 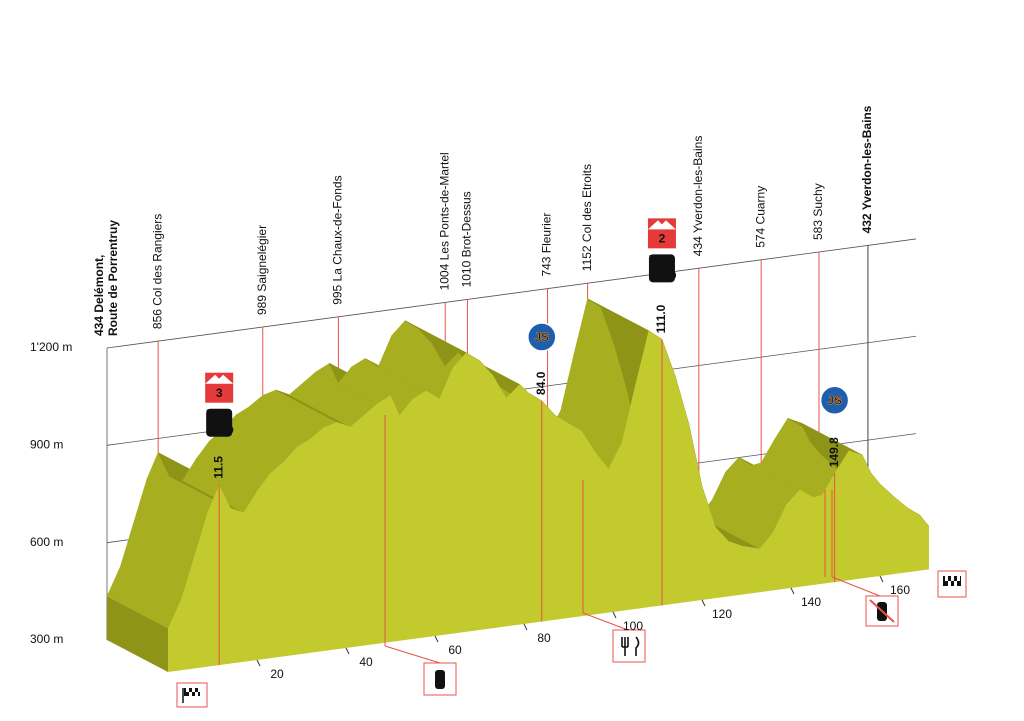 I want to click on y-tick-label: 600 m, so click(x=46, y=542).